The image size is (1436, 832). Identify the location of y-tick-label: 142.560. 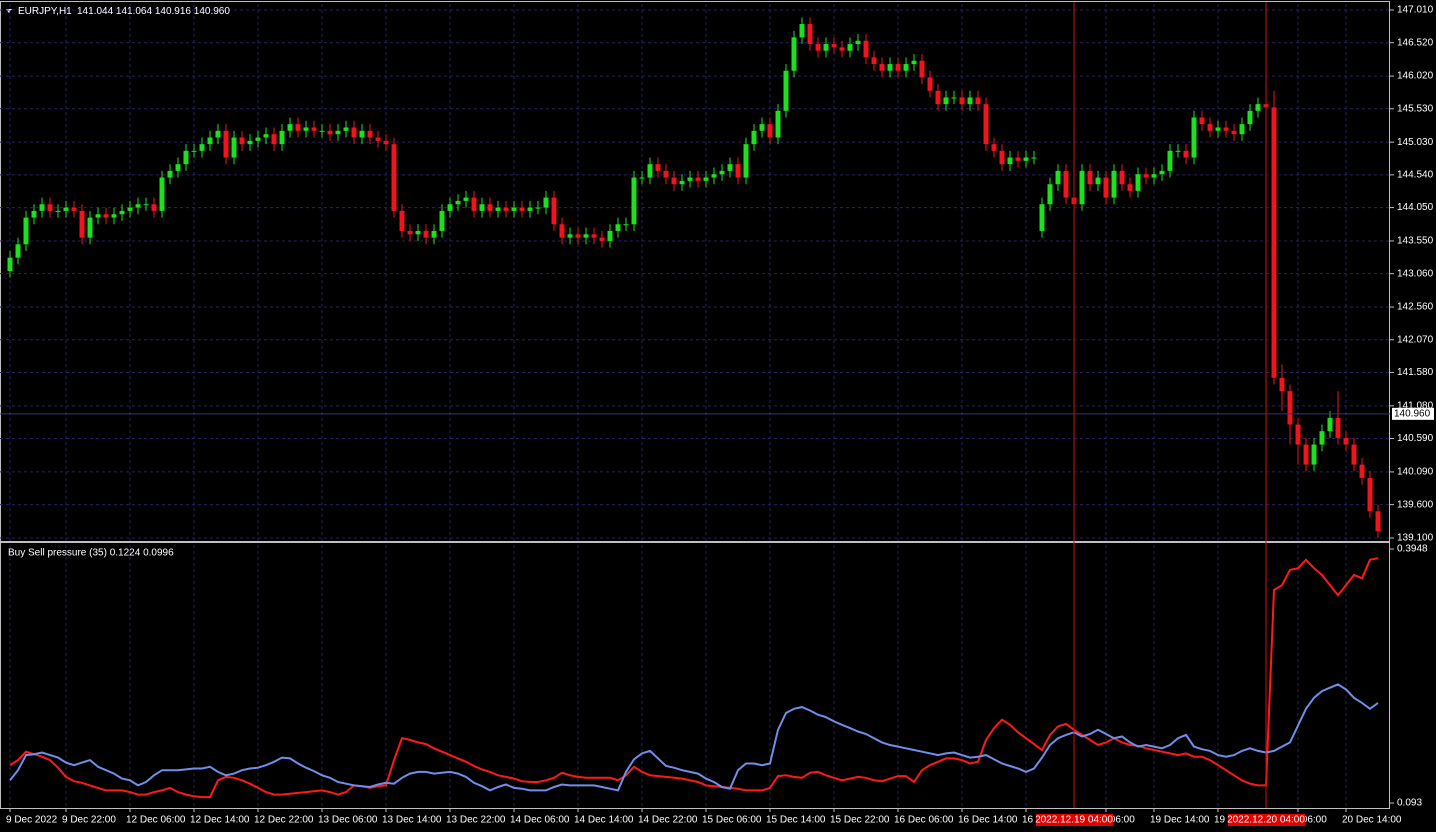
(1415, 307).